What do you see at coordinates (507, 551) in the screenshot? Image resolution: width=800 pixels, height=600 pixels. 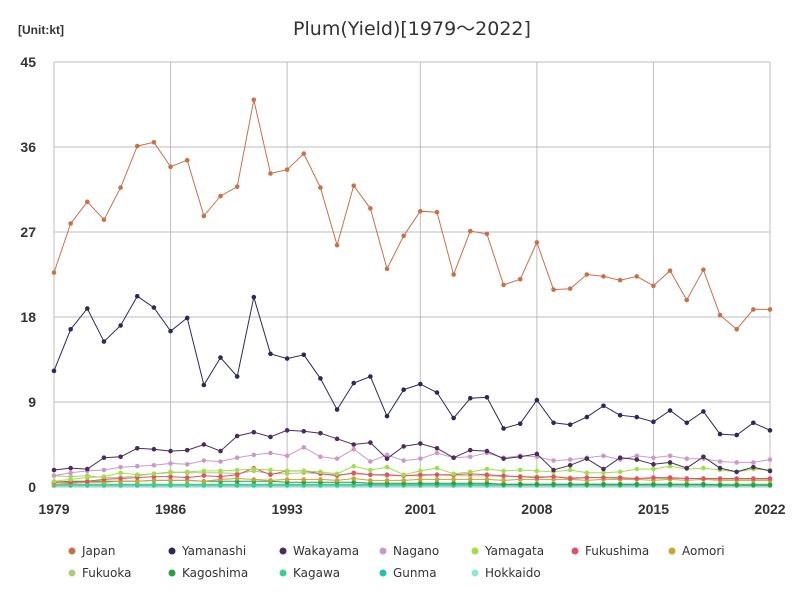 I see `legend-item-yamagata: Yamagata` at bounding box center [507, 551].